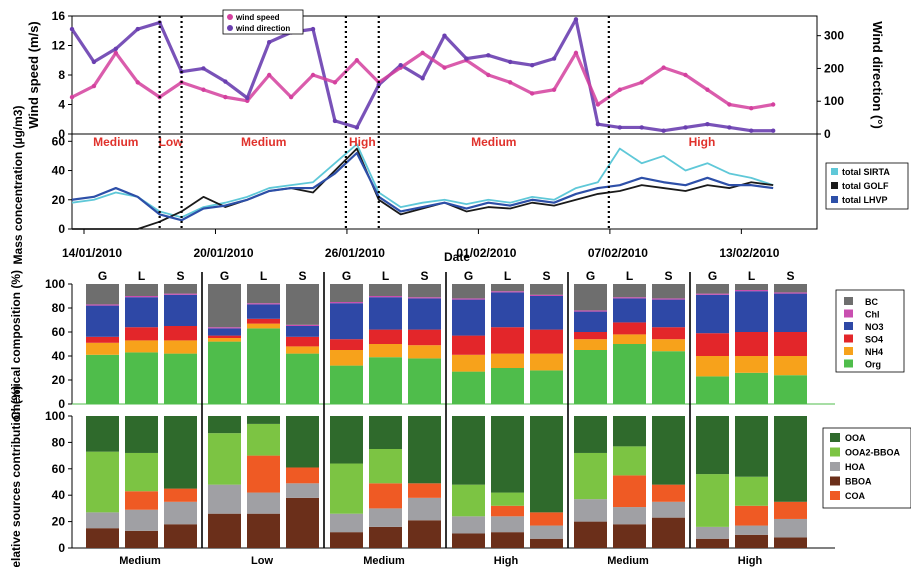 The image size is (911, 567). I want to click on mass-sirta-line, so click(422, 181).